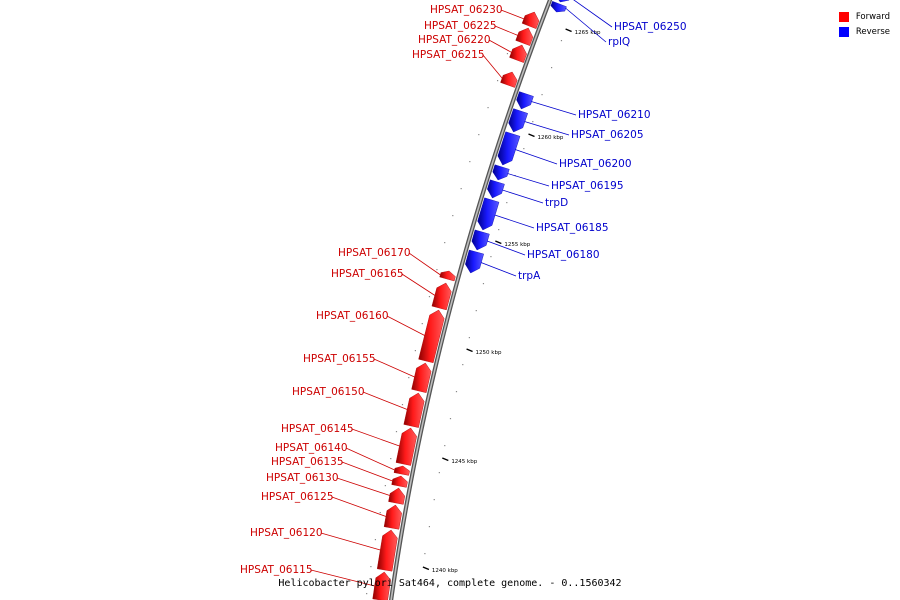 The image size is (900, 600). Describe the element at coordinates (496, 189) in the screenshot. I see `gene-feature-trpd` at that location.